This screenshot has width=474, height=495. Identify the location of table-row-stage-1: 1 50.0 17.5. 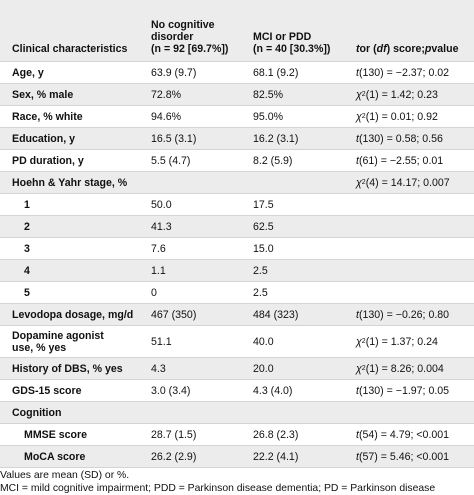
(237, 205).